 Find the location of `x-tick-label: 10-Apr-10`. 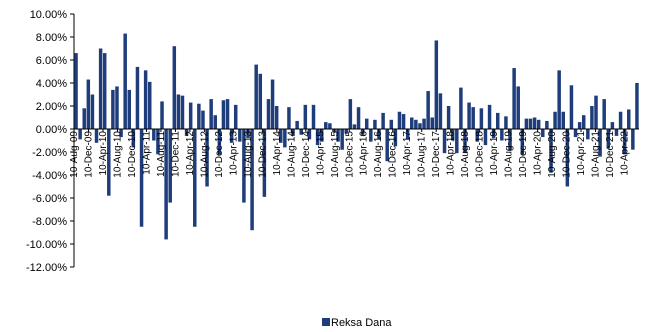

x-tick-label: 10-Apr-10 is located at coordinates (103, 153).